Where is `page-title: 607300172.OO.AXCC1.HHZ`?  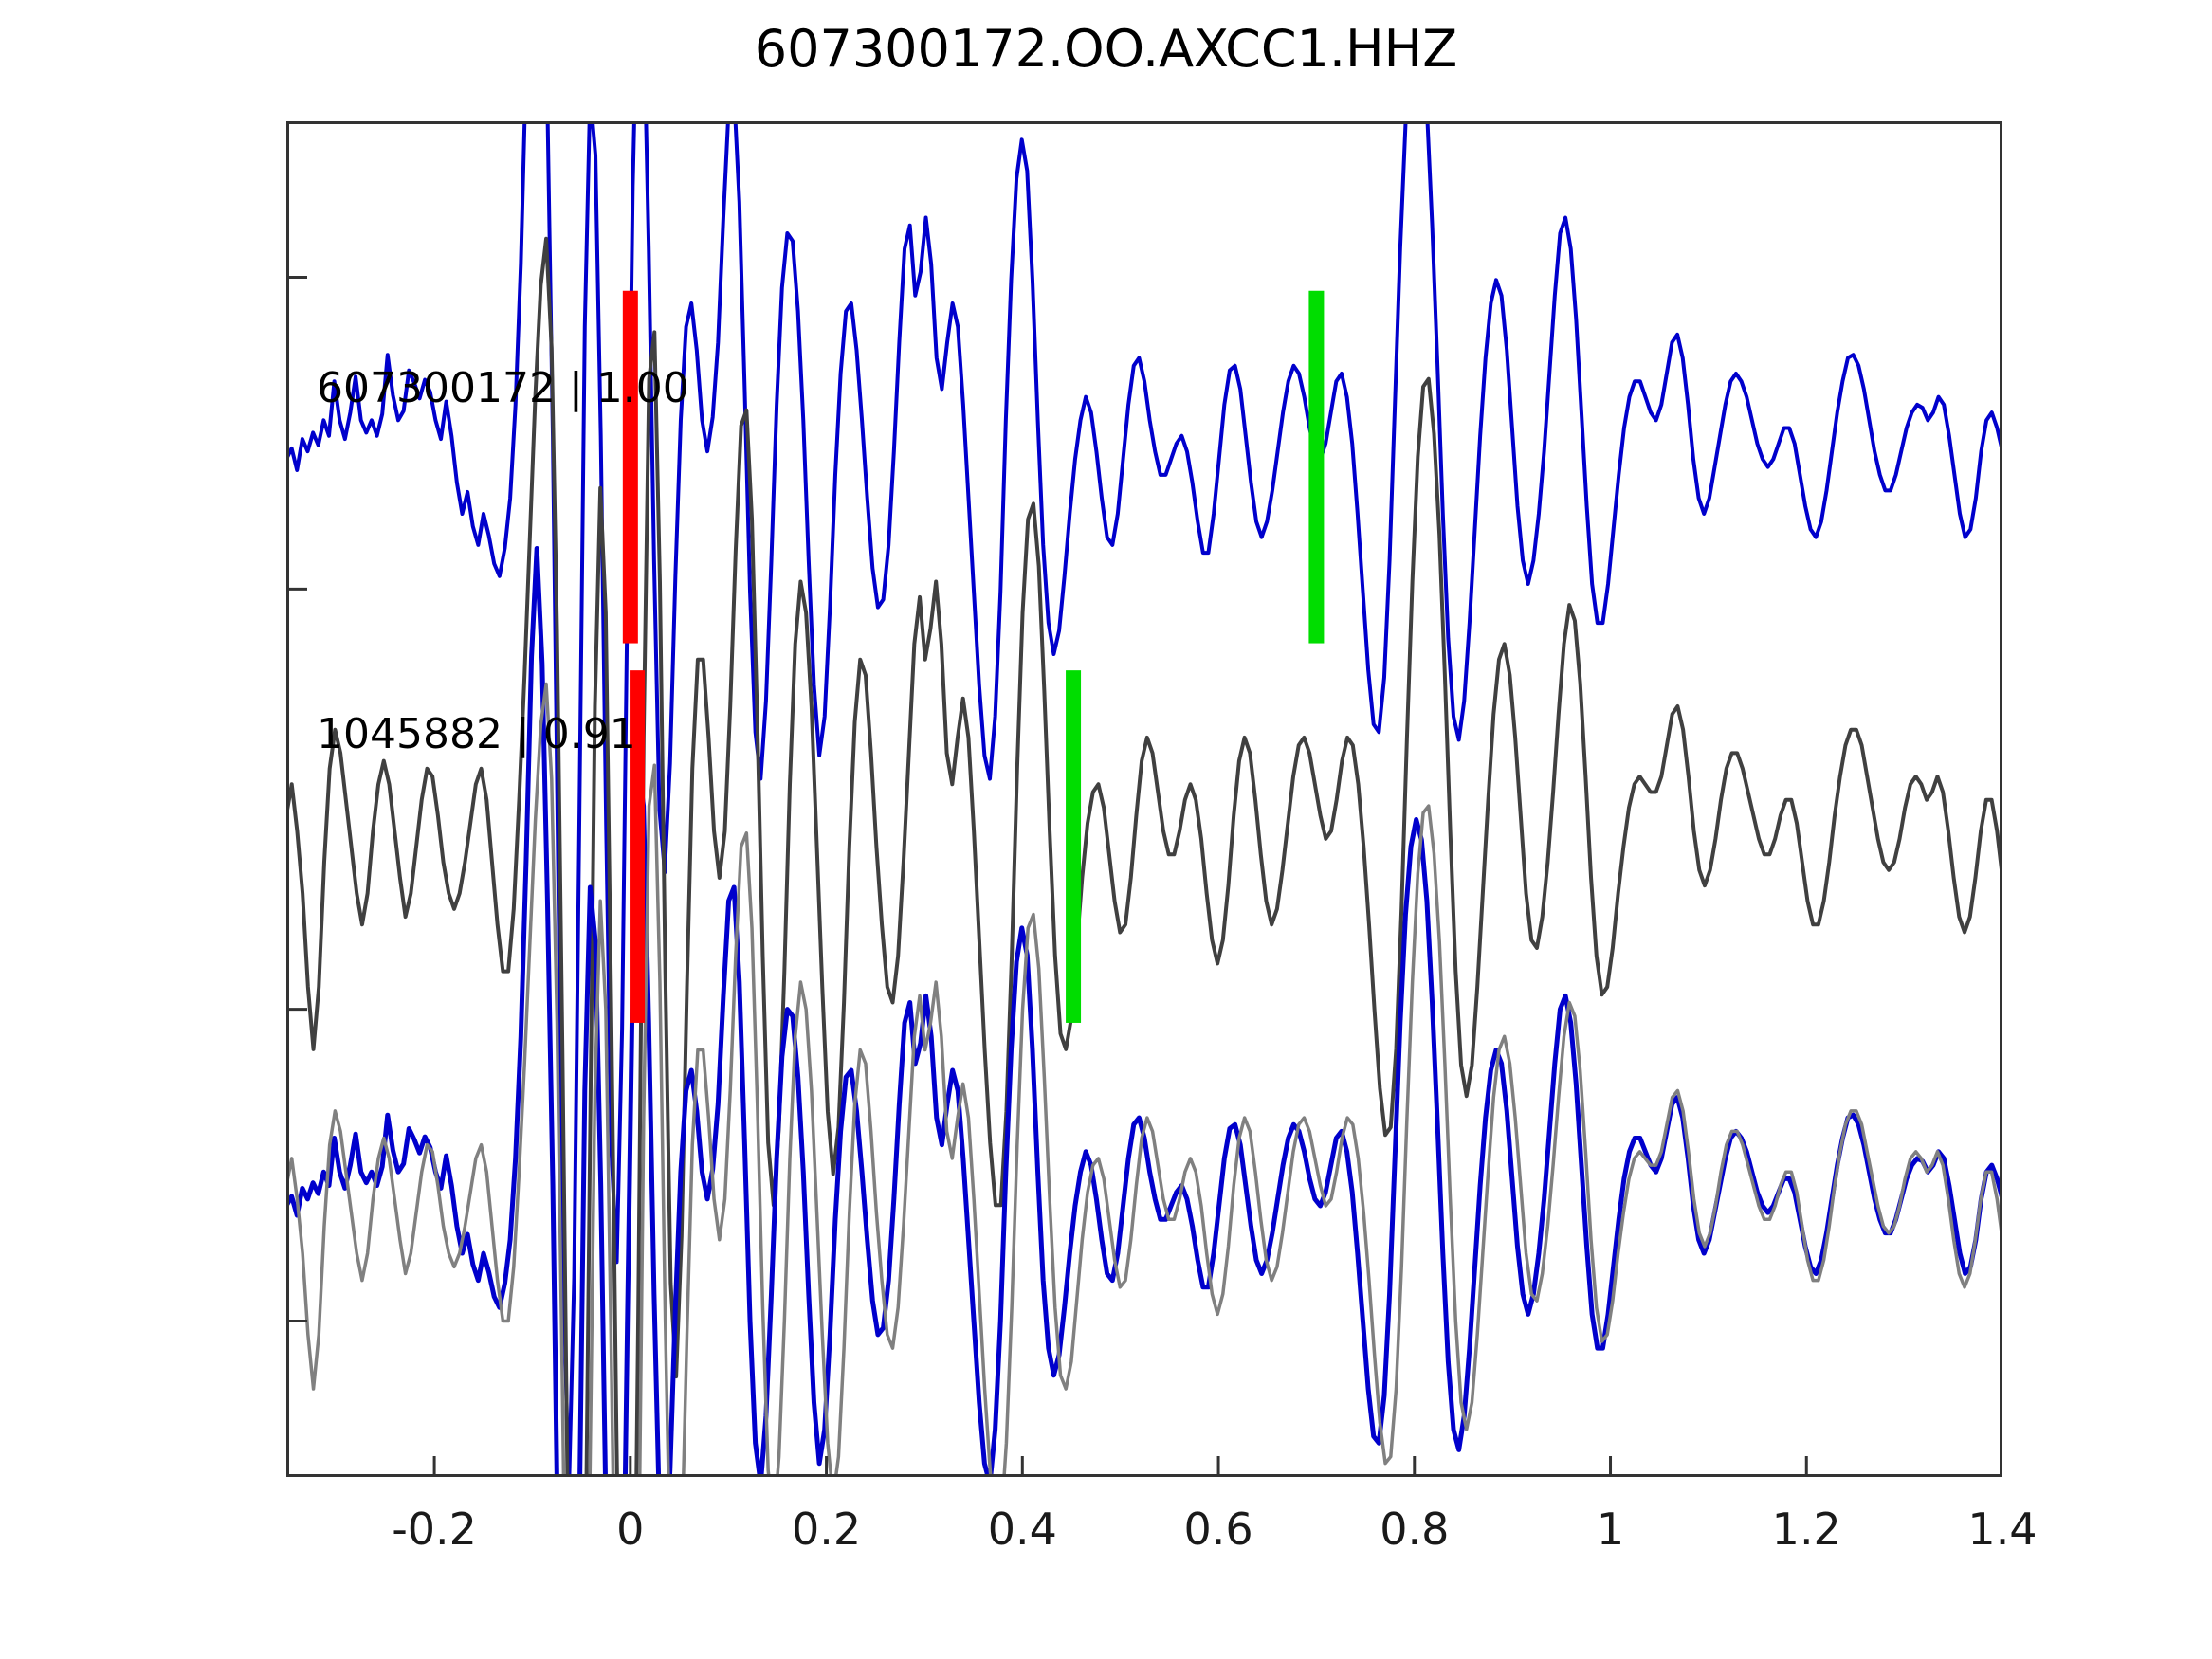 page-title: 607300172.OO.AXCC1.HHZ is located at coordinates (1106, 49).